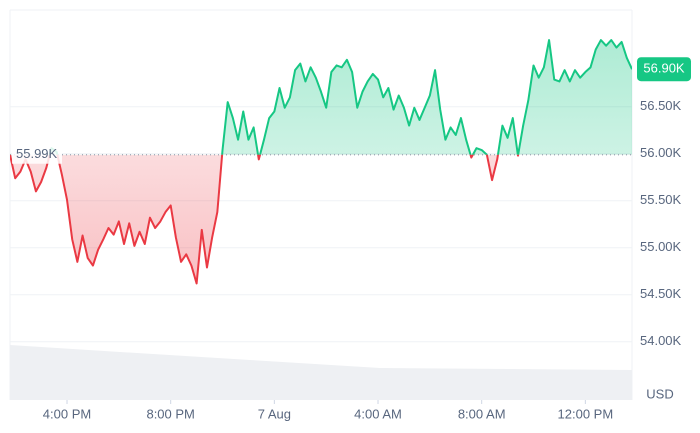  Describe the element at coordinates (659, 393) in the screenshot. I see `y-unit: USD` at that location.